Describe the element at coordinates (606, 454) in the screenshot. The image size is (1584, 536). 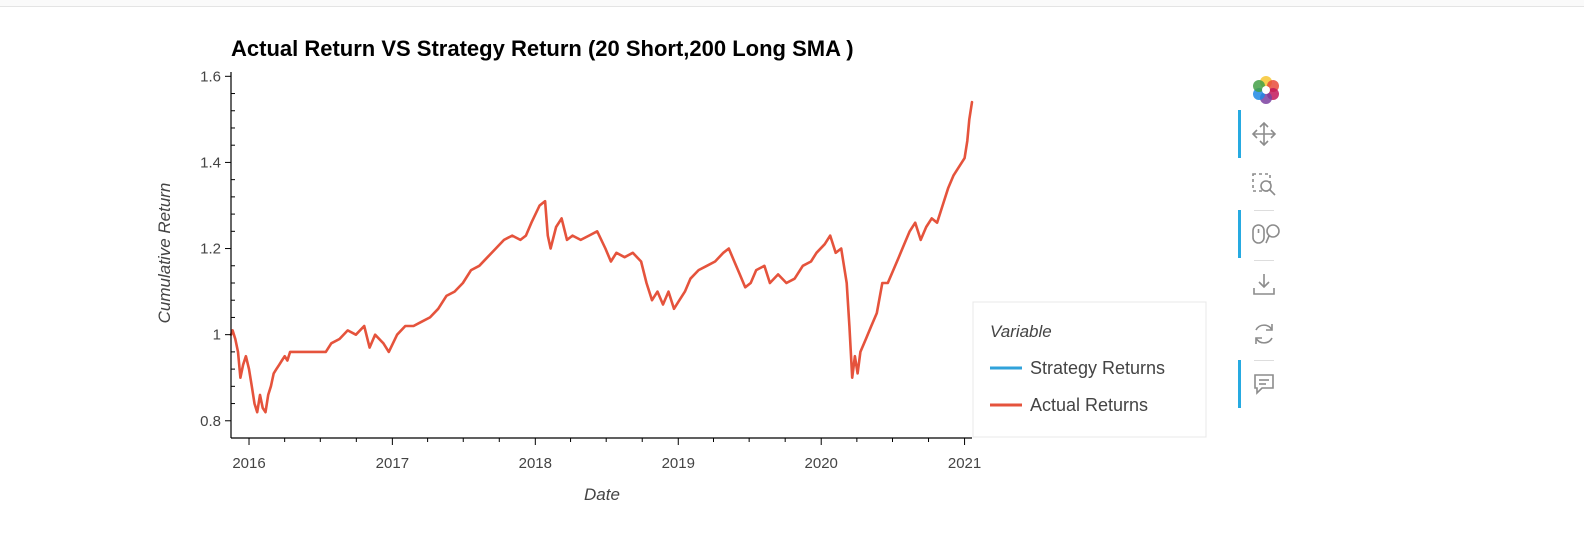
I see `x-axis: 2016 2017 2018 2019 2020 2021` at that location.